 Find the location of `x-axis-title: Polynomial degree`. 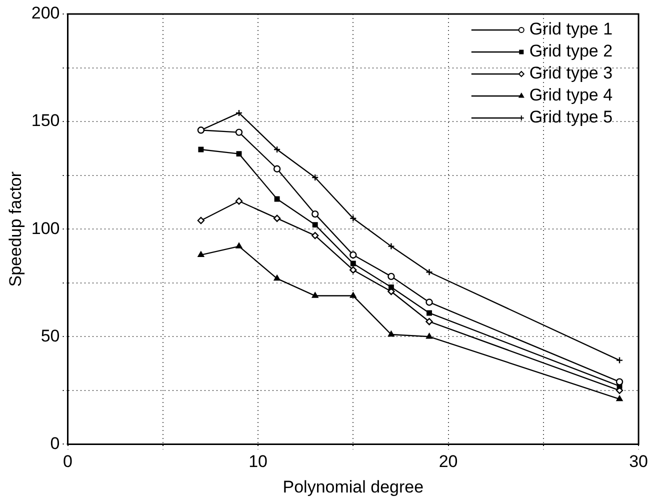

x-axis-title: Polynomial degree is located at coordinates (353, 486).